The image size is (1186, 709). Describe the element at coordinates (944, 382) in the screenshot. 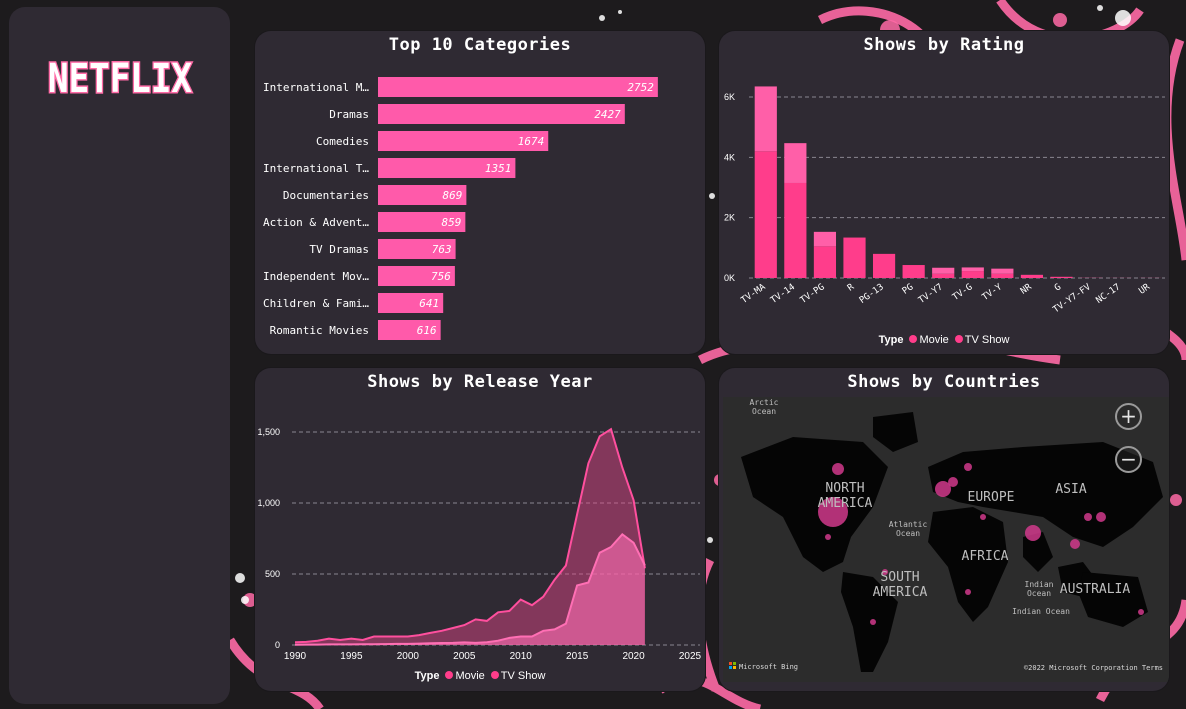

I see `panel-title: Shows by Countries` at that location.